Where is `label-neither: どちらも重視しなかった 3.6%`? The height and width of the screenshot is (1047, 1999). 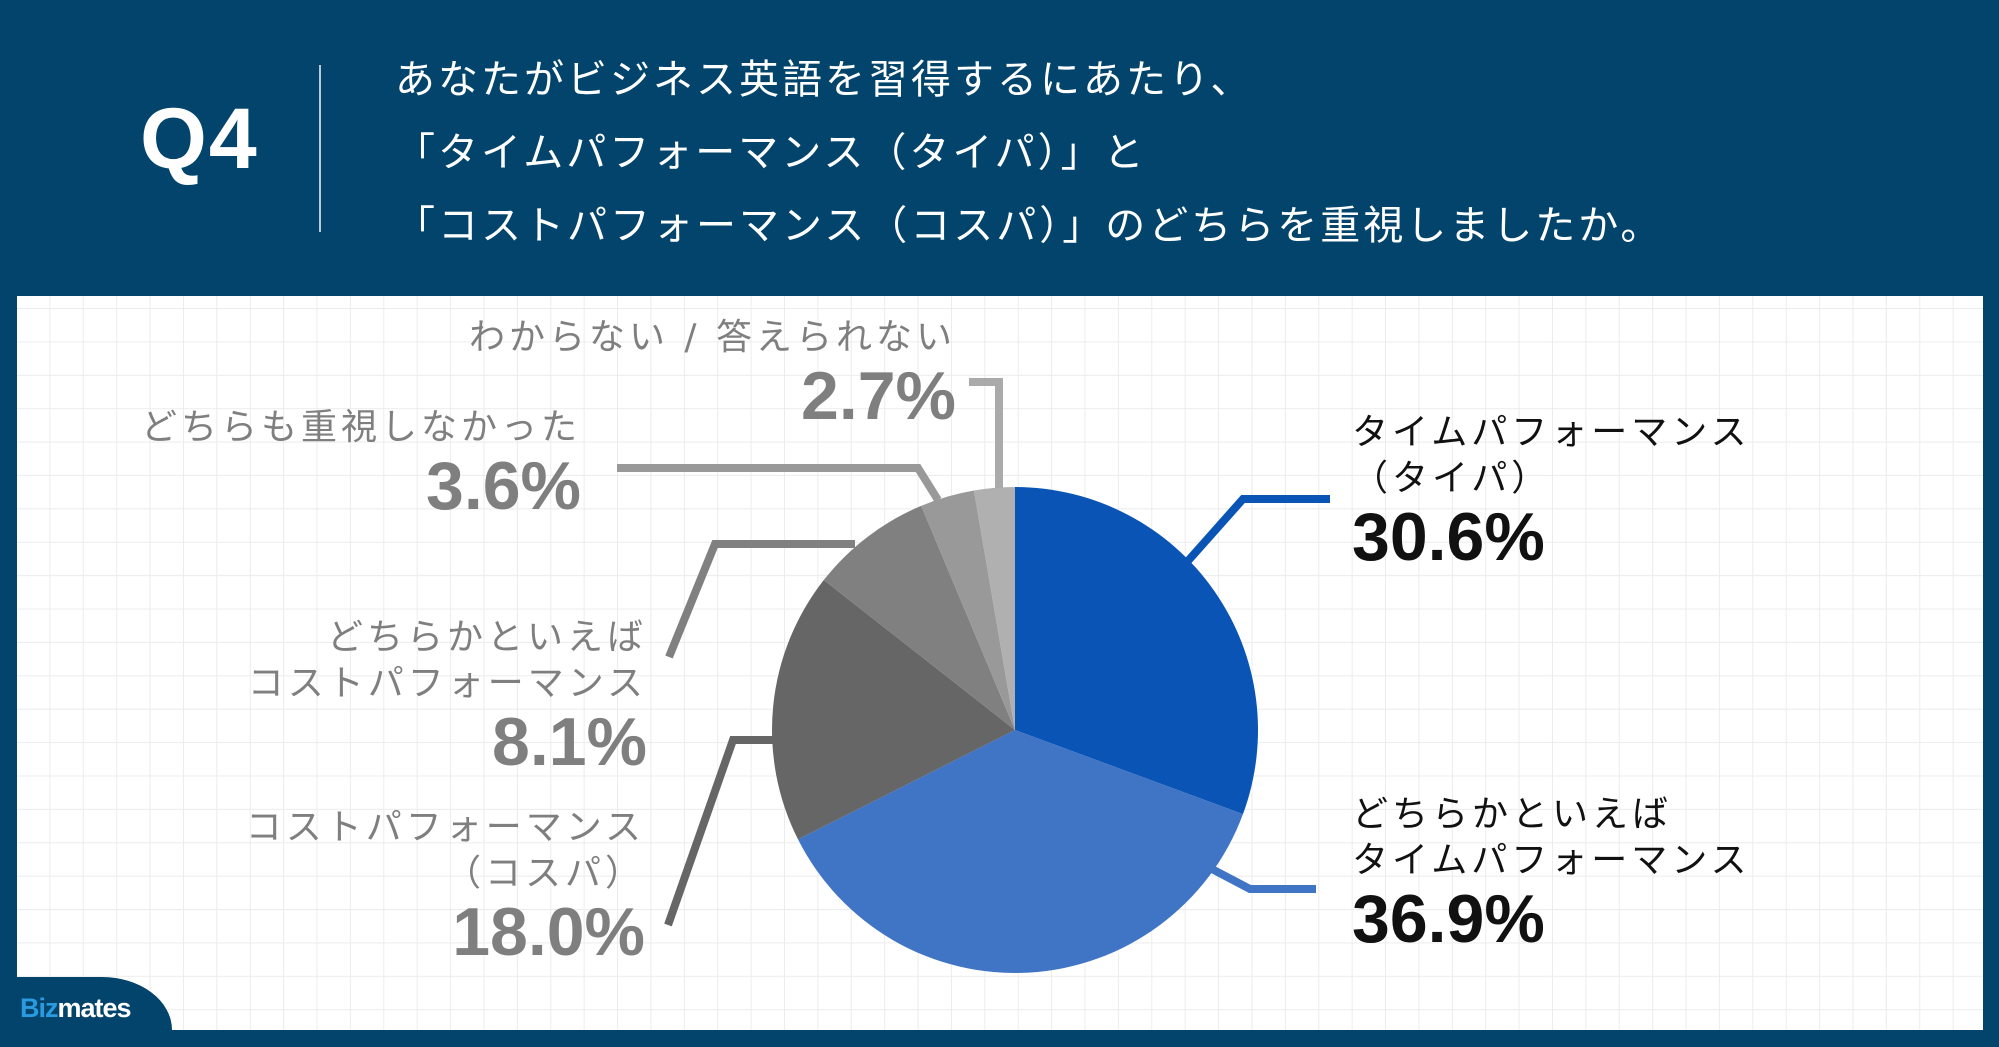 label-neither: どちらも重視しなかった 3.6% is located at coordinates (361, 463).